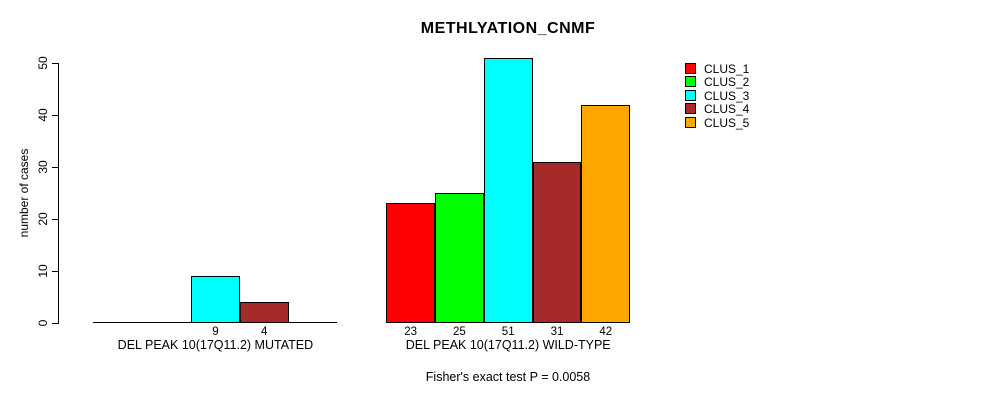 This screenshot has height=400, width=990. I want to click on category-label: DEL PEAK 10(17Q11.2) MUTATED, so click(215, 345).